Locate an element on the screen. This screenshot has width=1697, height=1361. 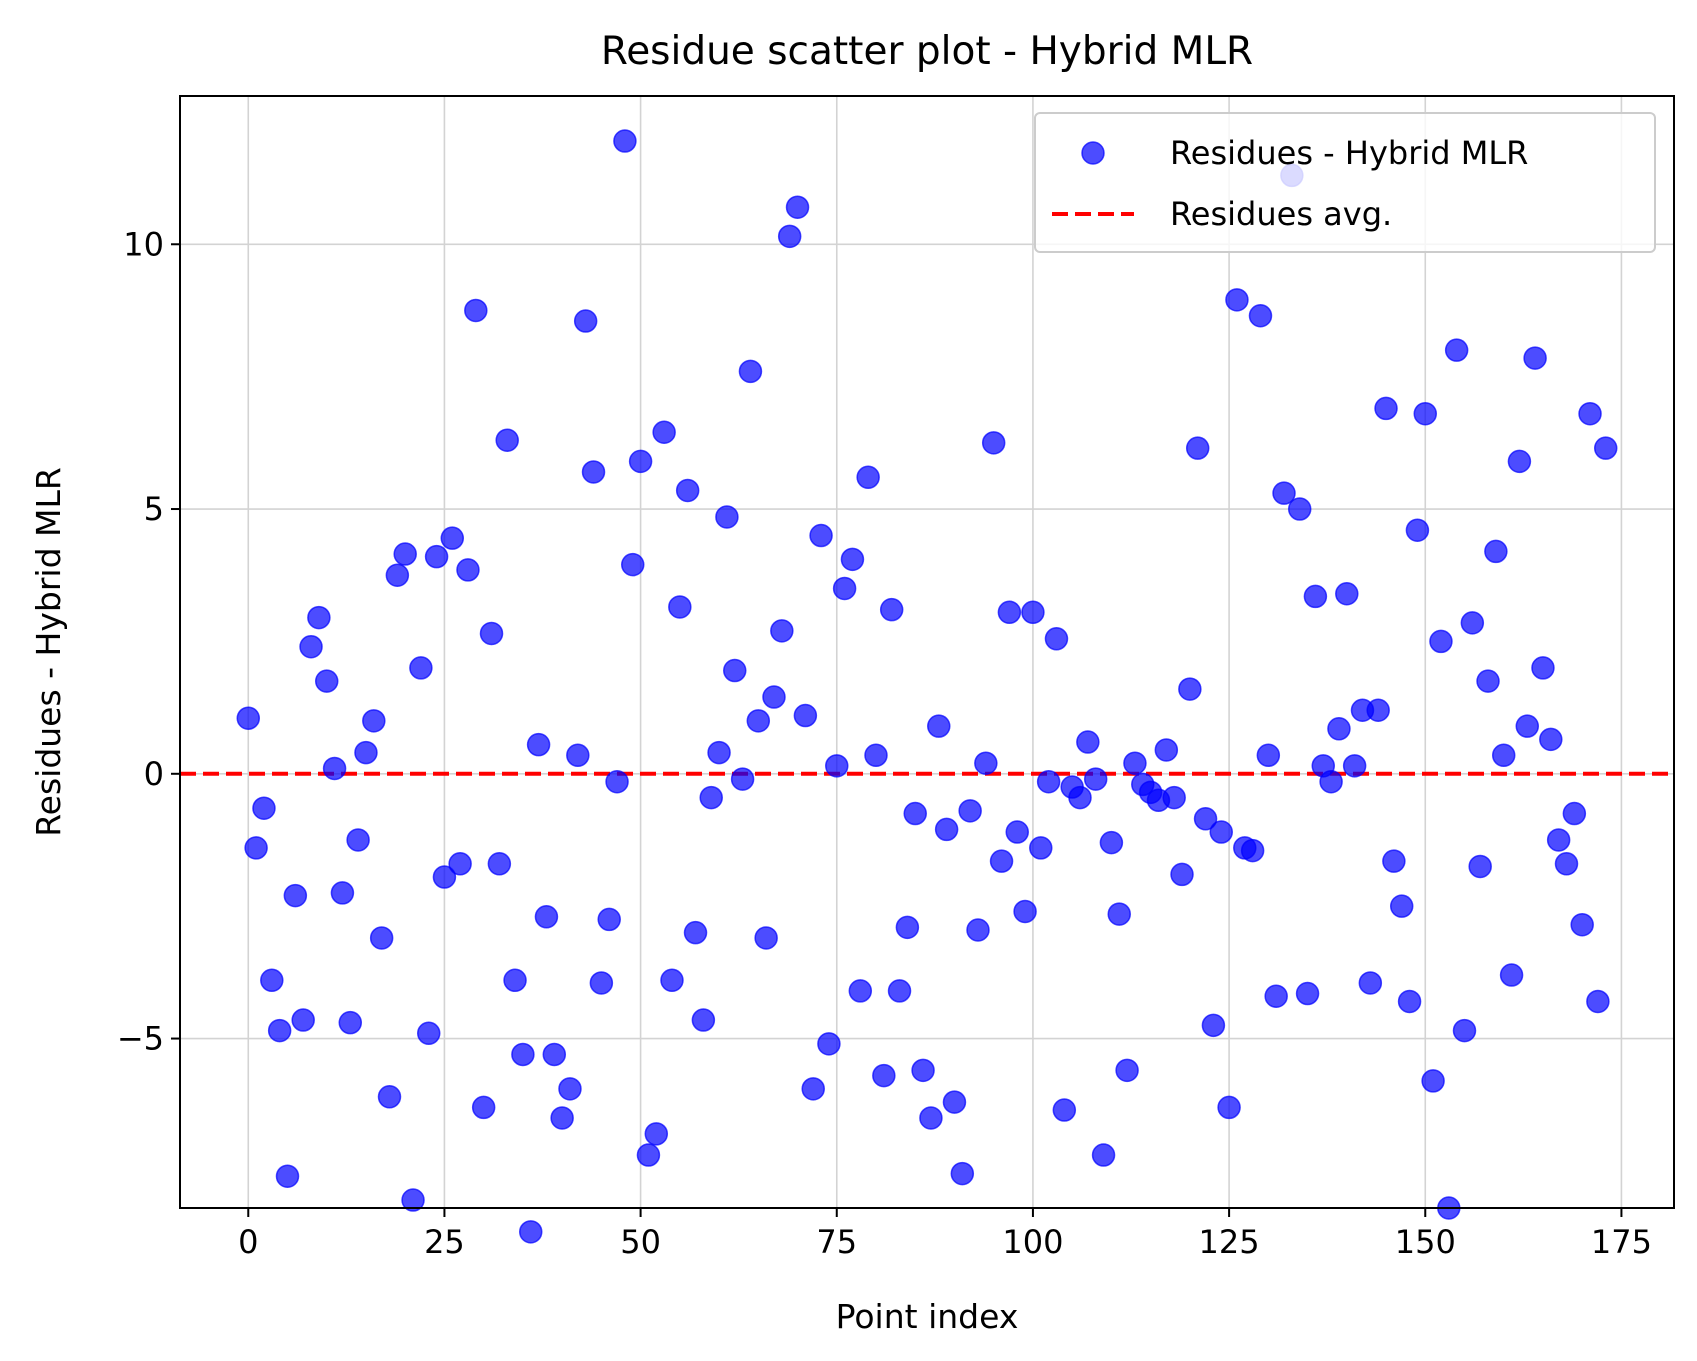
y-tick-label: 10 is located at coordinates (143, 244).